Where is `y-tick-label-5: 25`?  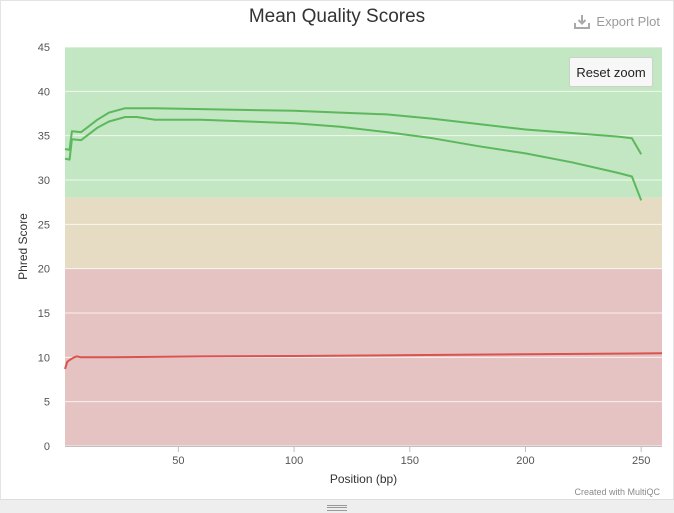
y-tick-label-5: 25 is located at coordinates (44, 225).